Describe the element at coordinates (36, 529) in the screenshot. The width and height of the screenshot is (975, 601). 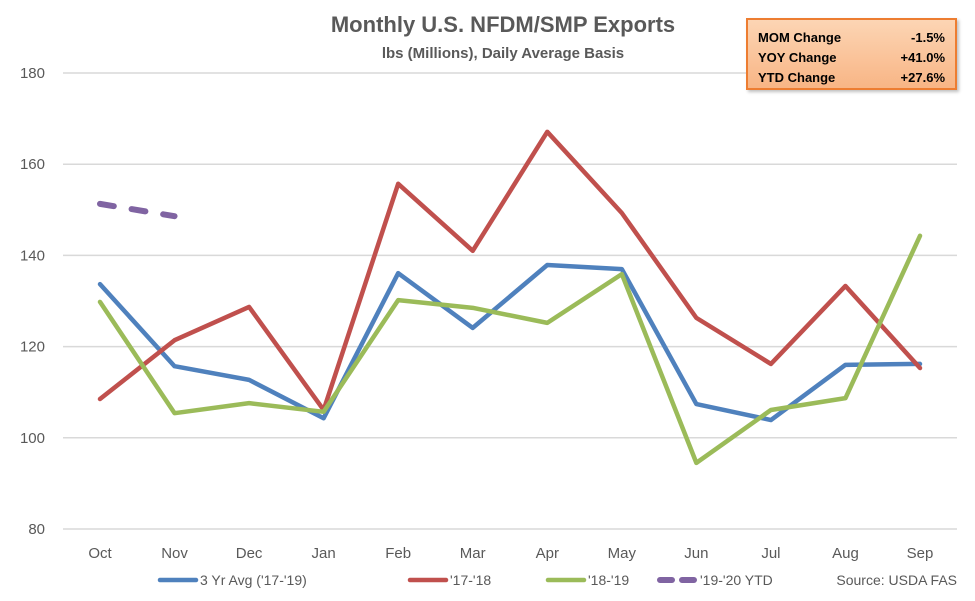
I see `y-tick-label: 80` at that location.